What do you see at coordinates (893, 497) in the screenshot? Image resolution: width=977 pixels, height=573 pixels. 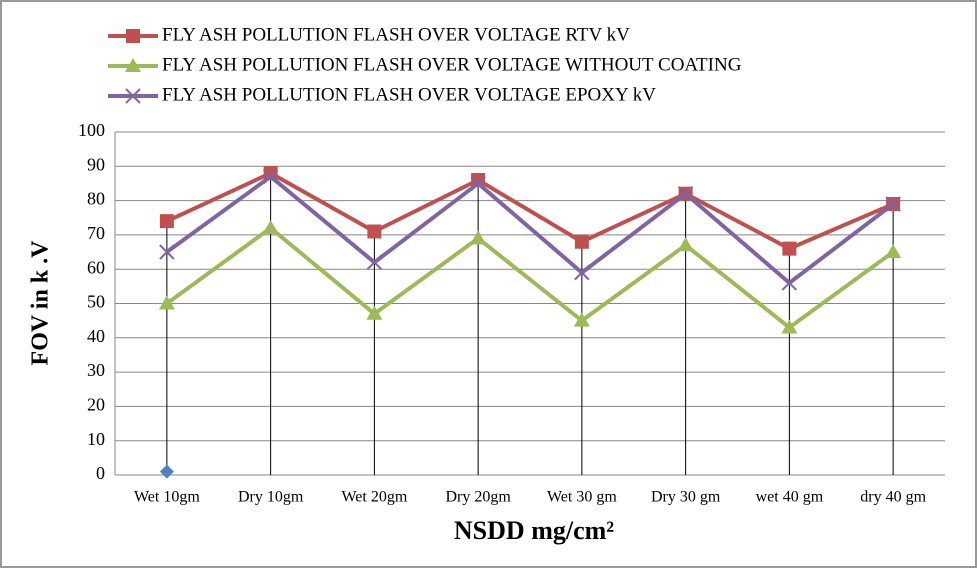 I see `x-tick-label: dry 40 gm` at bounding box center [893, 497].